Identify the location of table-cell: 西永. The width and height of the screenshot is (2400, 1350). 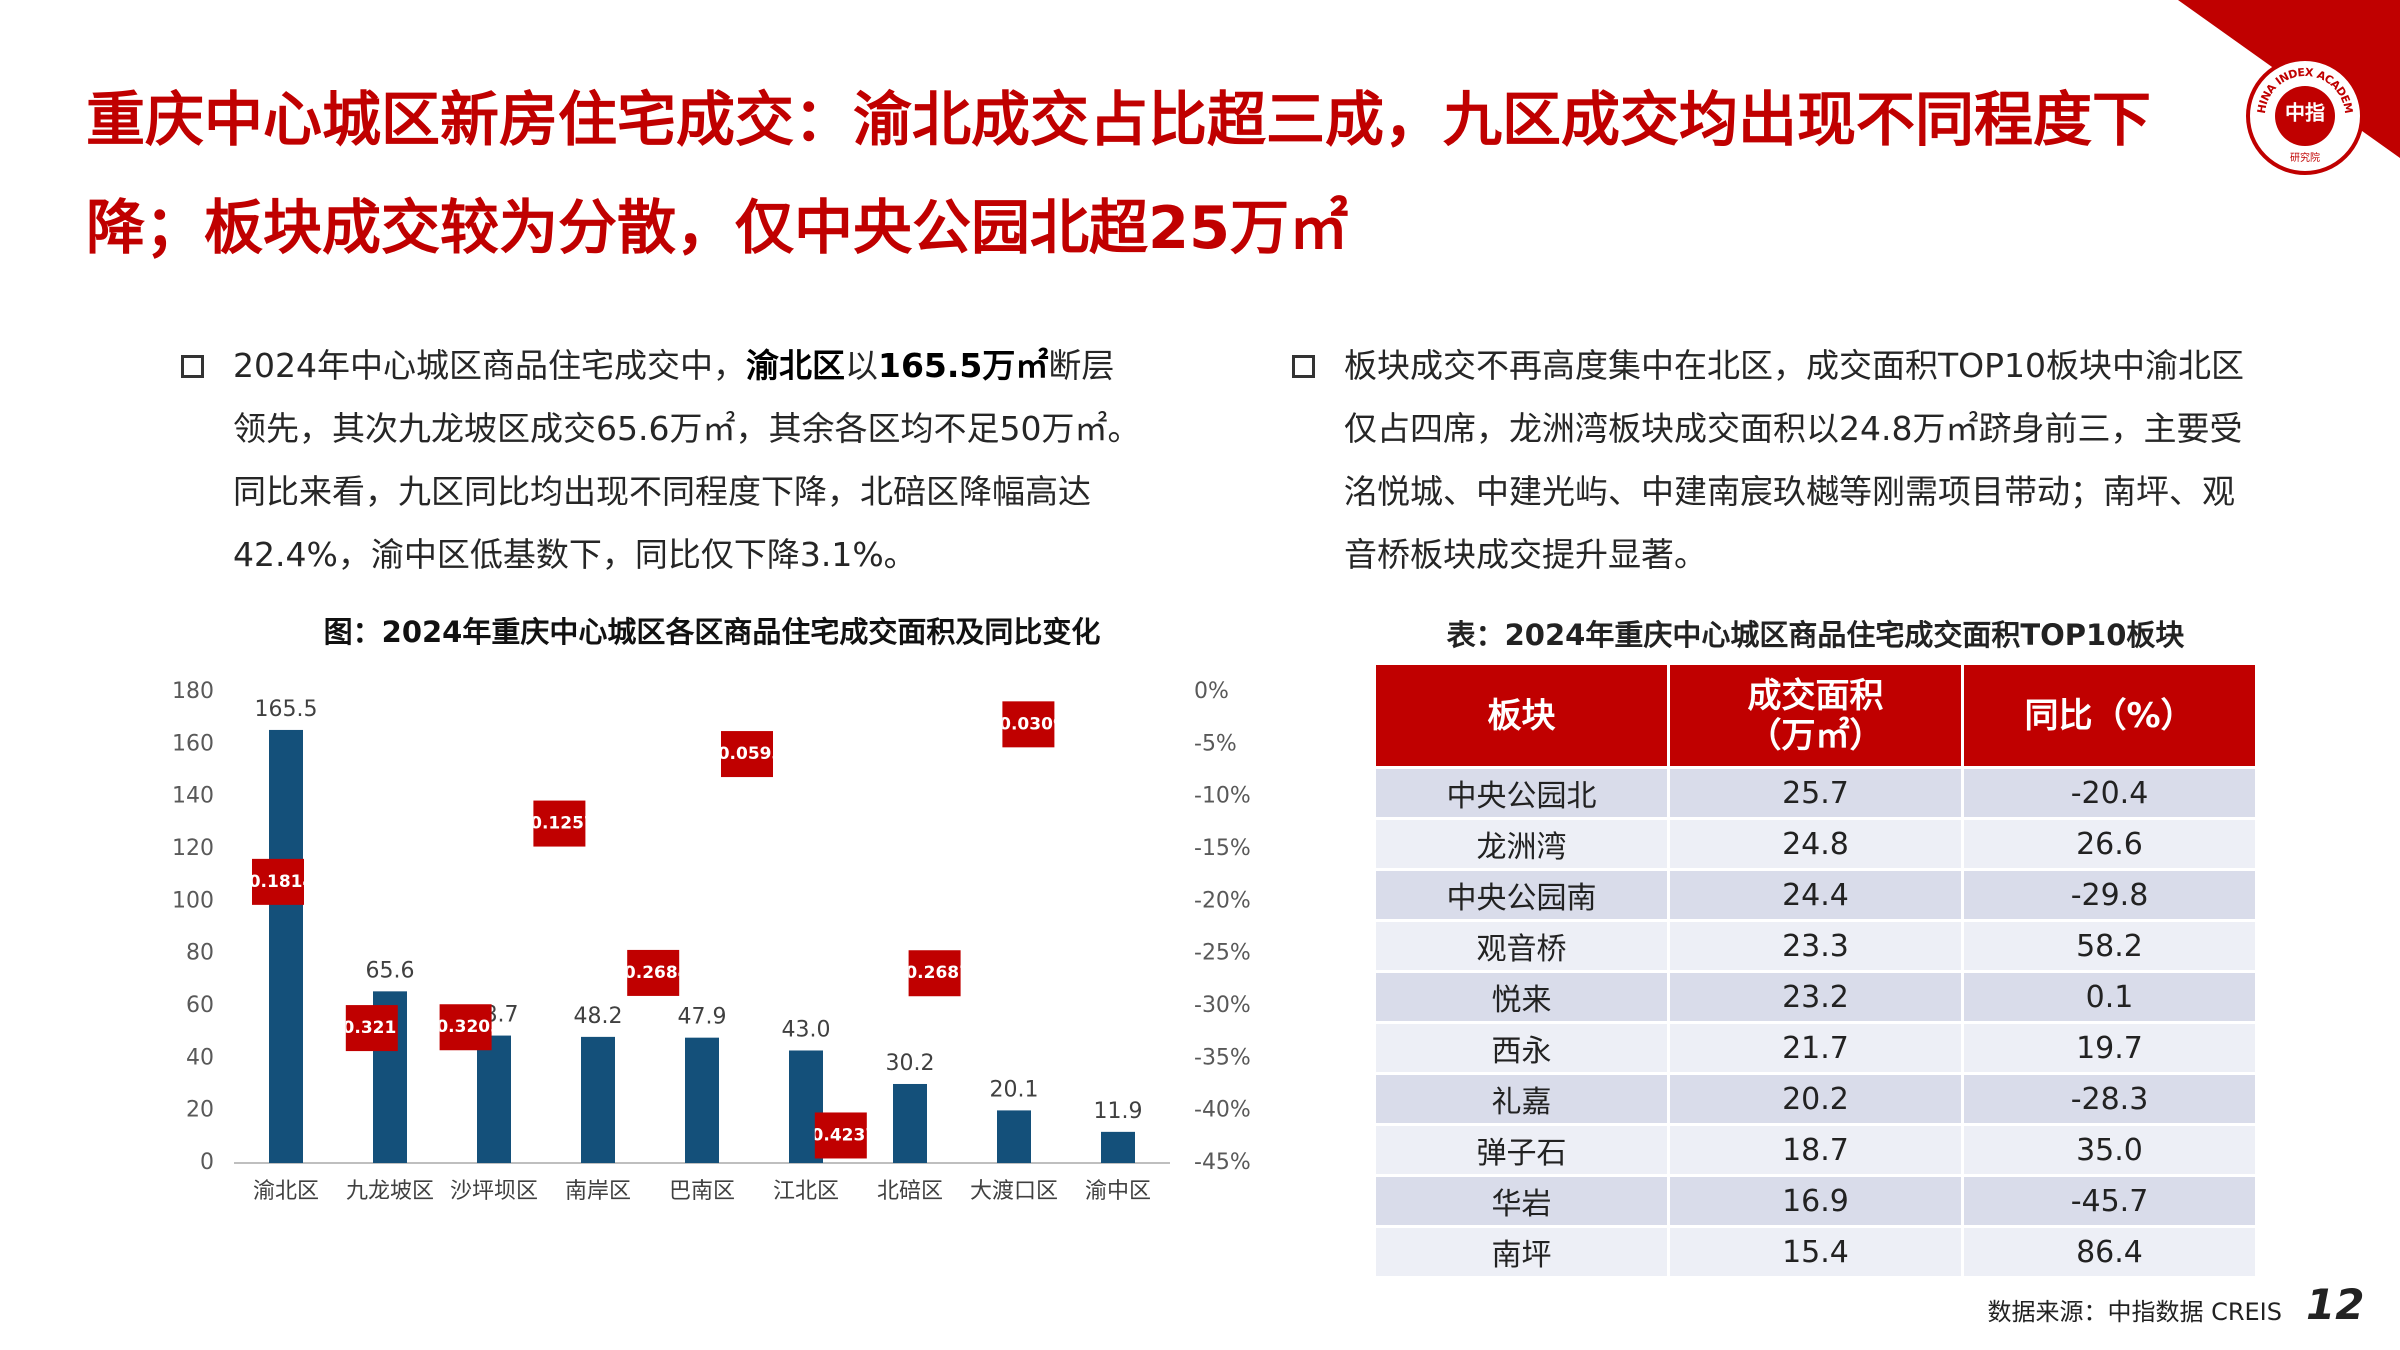
(1521, 1048).